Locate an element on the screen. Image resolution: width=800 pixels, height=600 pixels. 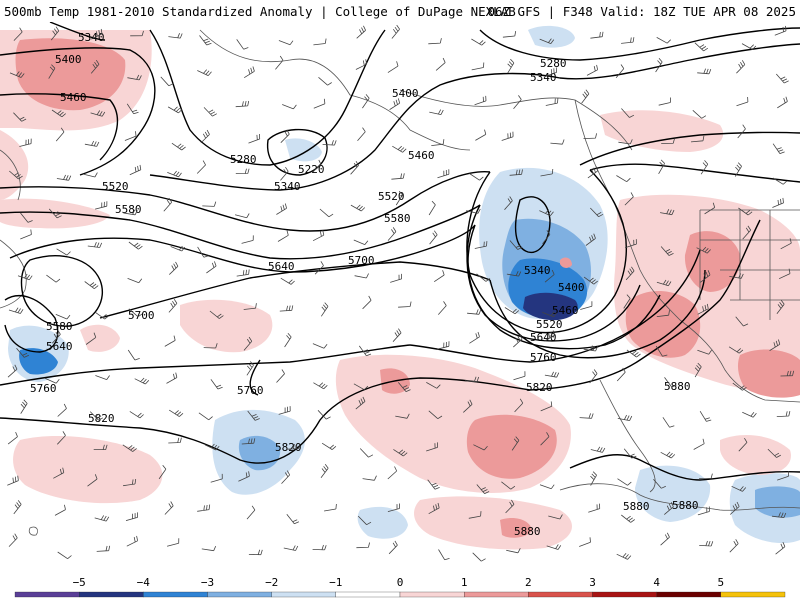
contour-upper-f is located at coordinates (694, 173).